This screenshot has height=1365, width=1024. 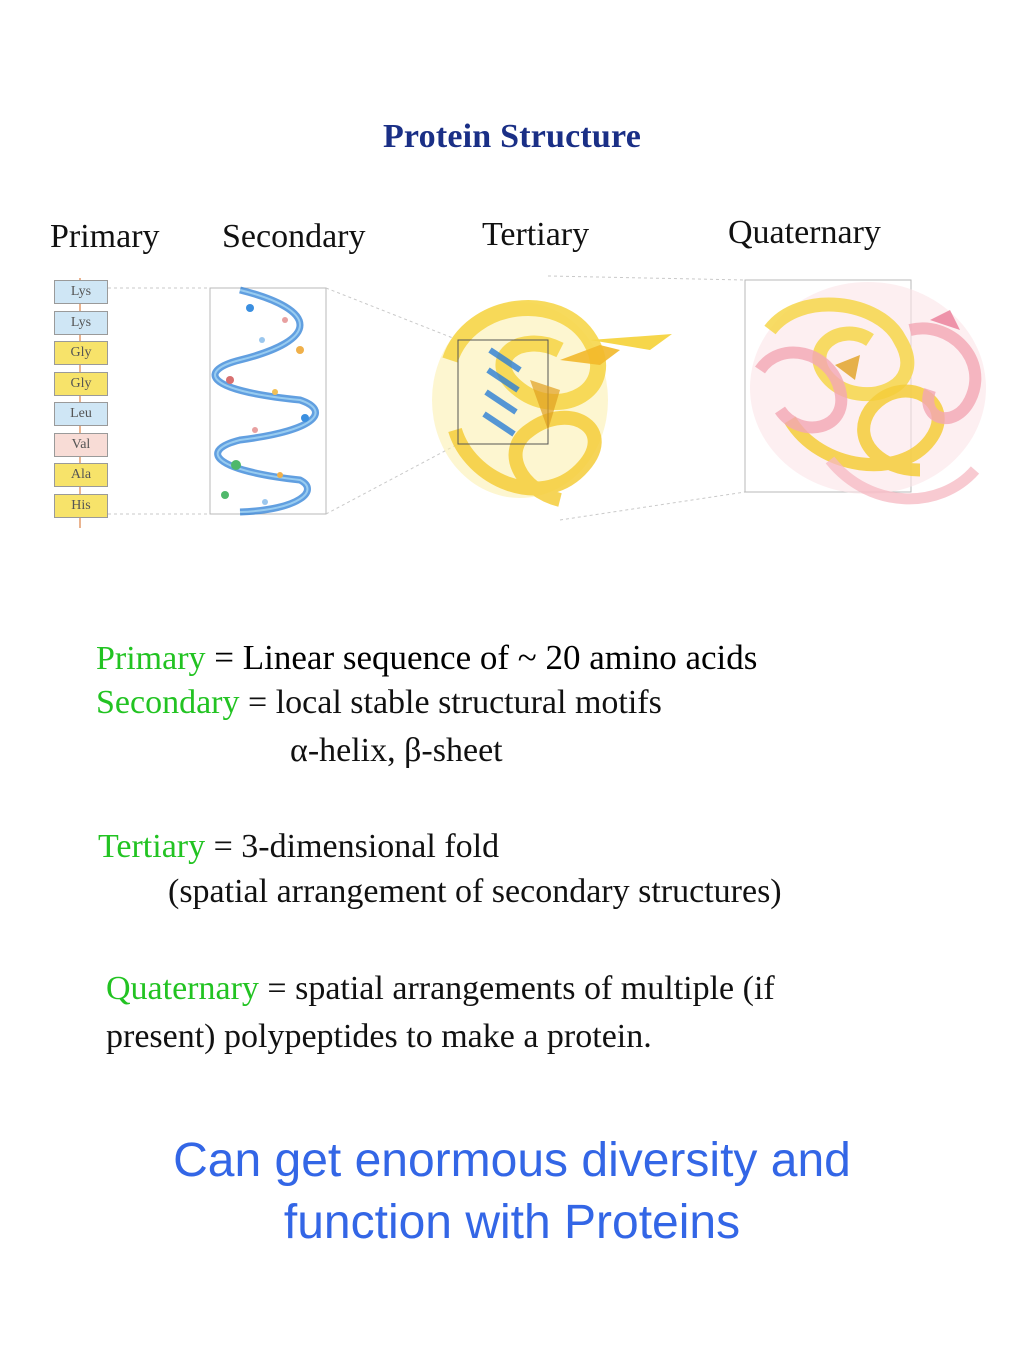 I want to click on term-primary: Primary, so click(x=151, y=658).